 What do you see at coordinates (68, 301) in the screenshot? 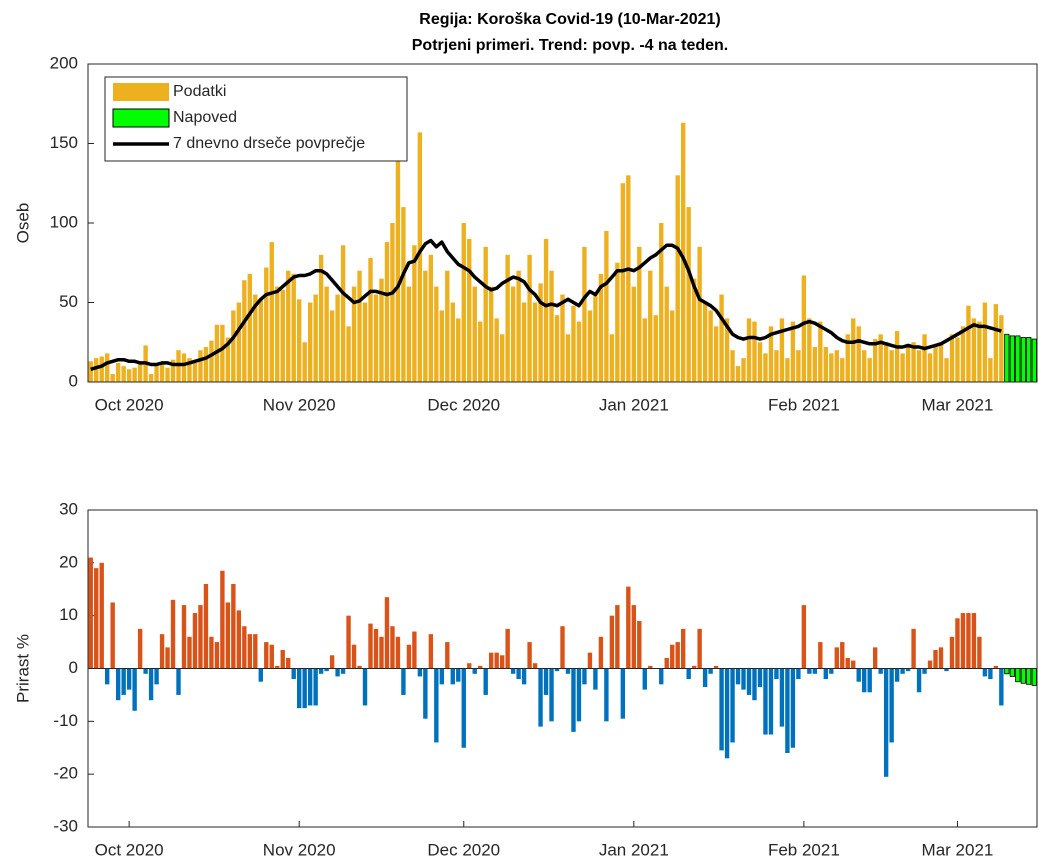
I see `y-tick-label: 50` at bounding box center [68, 301].